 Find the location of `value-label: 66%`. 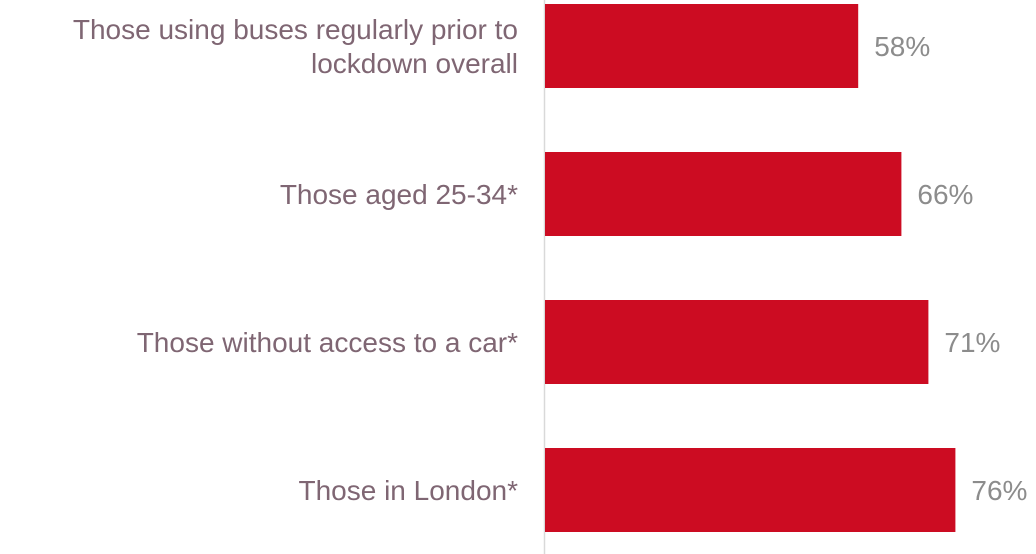

value-label: 66% is located at coordinates (945, 194).